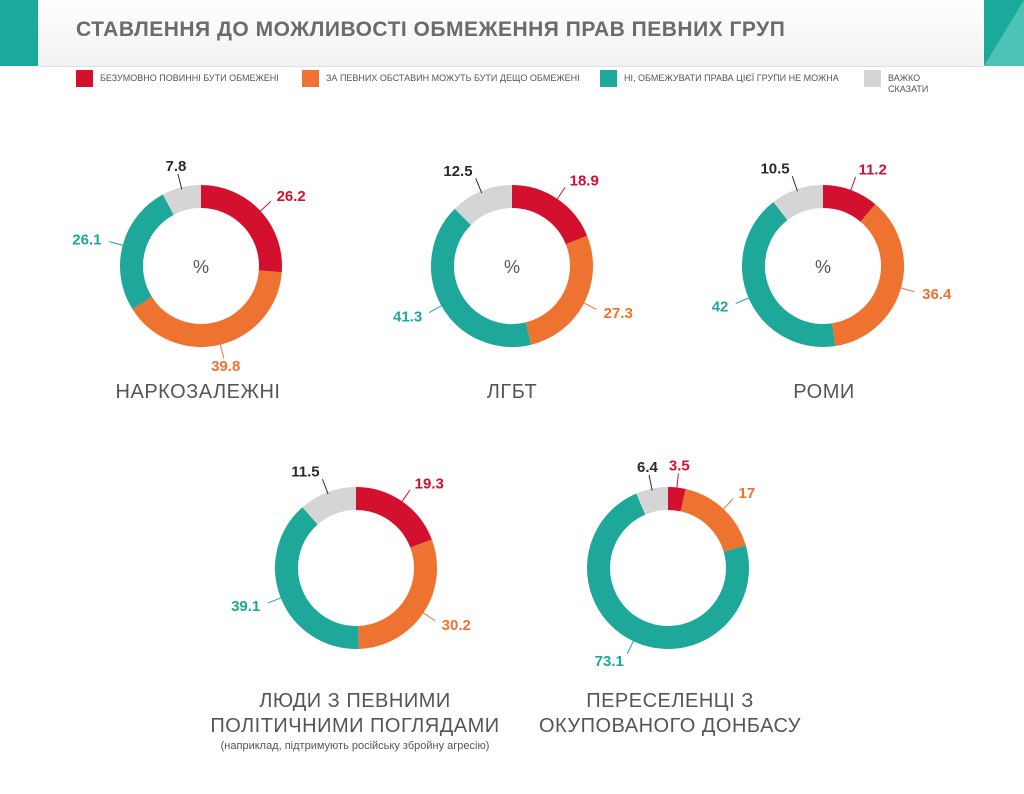 The height and width of the screenshot is (794, 1024). I want to click on chart-title-idp-line2: ОКУПОВАНОГО ДОНБАСУ, so click(670, 726).